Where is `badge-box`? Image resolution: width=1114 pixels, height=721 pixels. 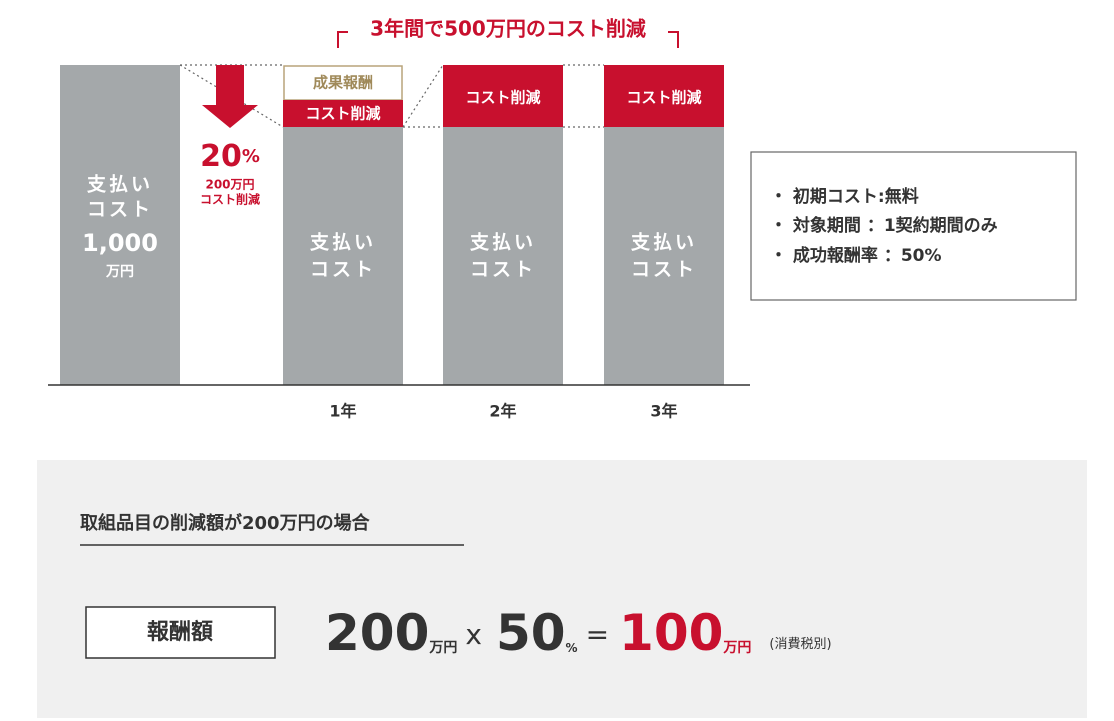
badge-box is located at coordinates (180, 632).